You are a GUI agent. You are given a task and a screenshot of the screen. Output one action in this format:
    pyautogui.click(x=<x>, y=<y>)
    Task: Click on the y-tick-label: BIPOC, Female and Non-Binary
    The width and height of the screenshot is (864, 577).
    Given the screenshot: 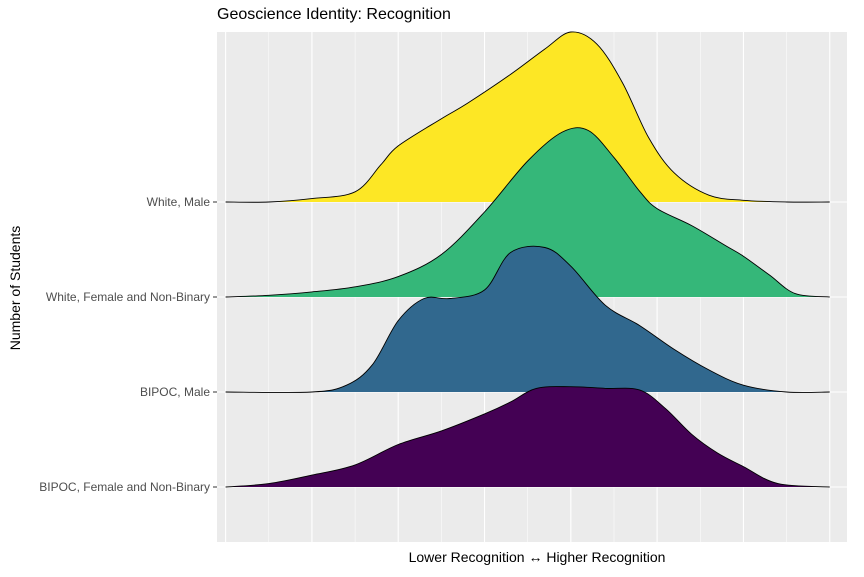 What is the action you would take?
    pyautogui.click(x=124, y=487)
    